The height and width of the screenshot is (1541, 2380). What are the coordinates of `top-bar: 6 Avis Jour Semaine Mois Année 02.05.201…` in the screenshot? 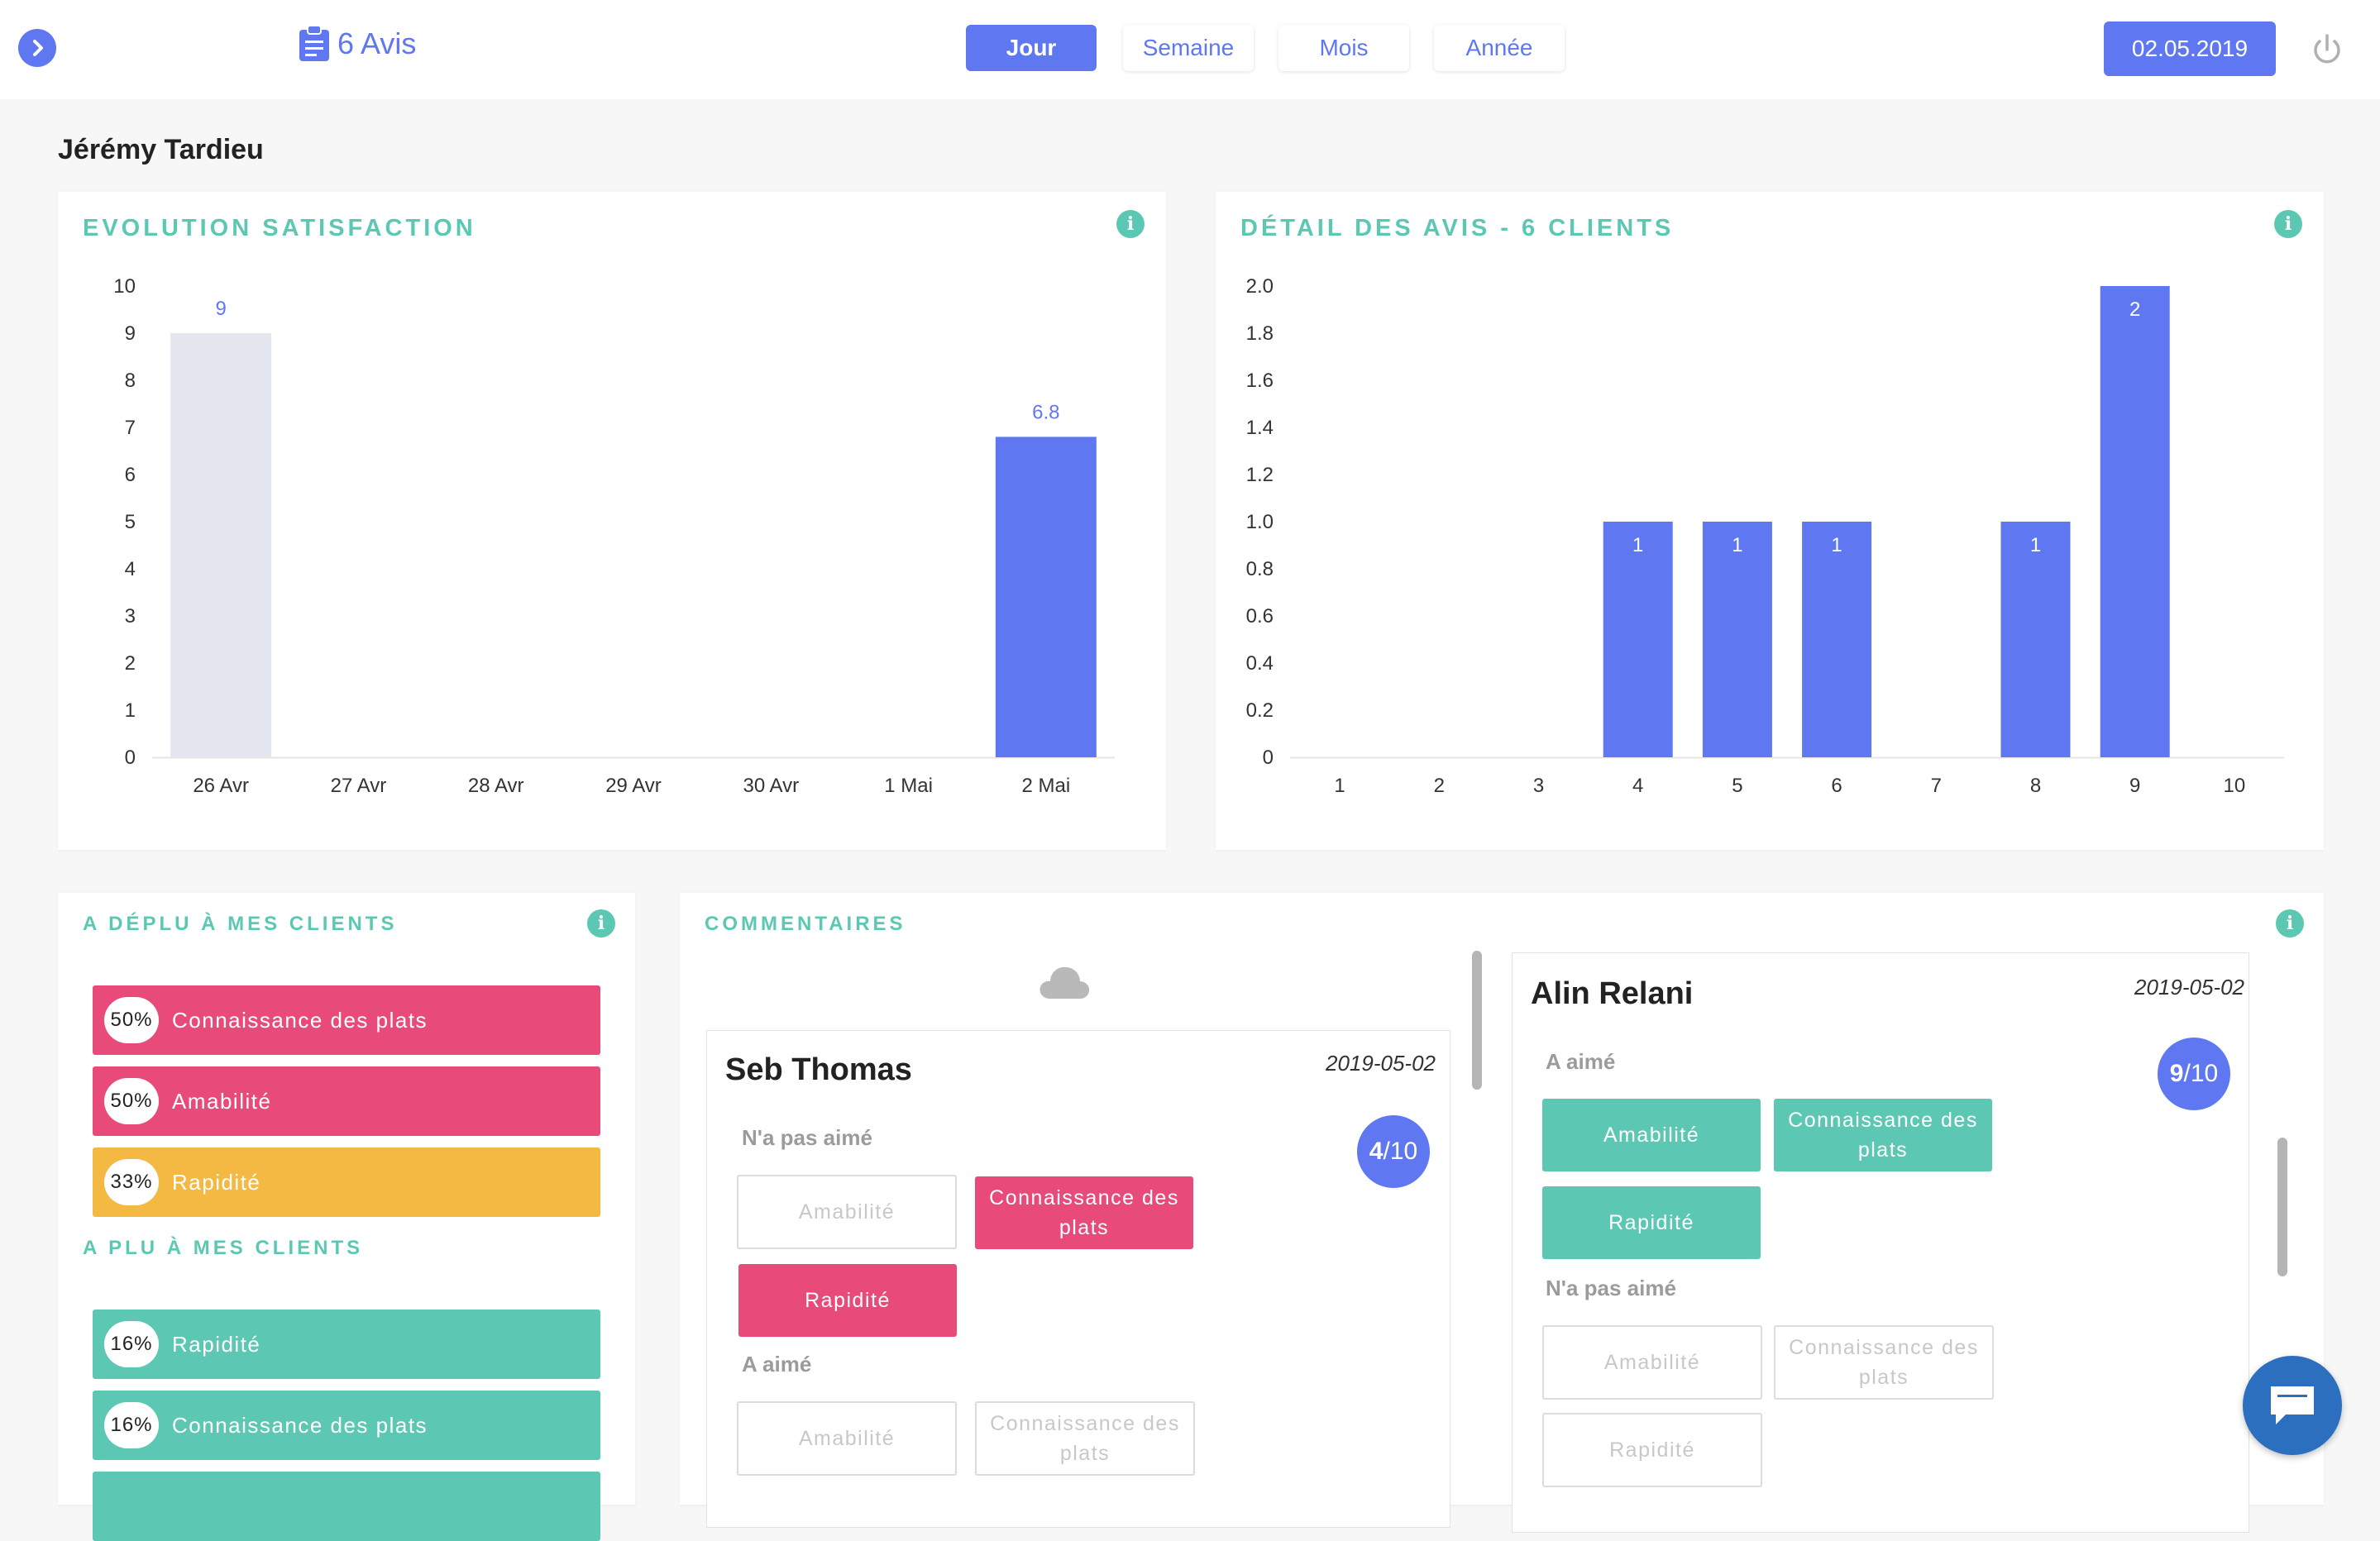 It's located at (1190, 49).